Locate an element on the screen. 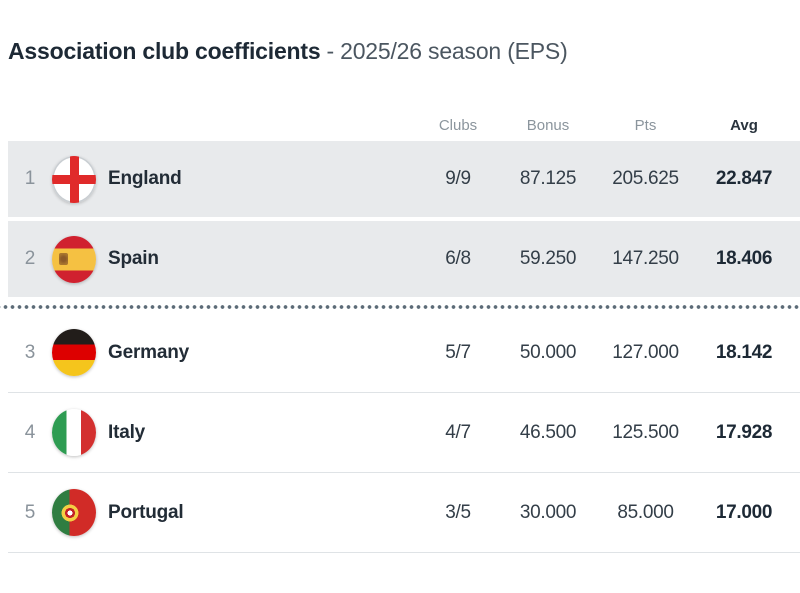 The image size is (800, 593). page-title-main: Association club coefficients is located at coordinates (164, 51).